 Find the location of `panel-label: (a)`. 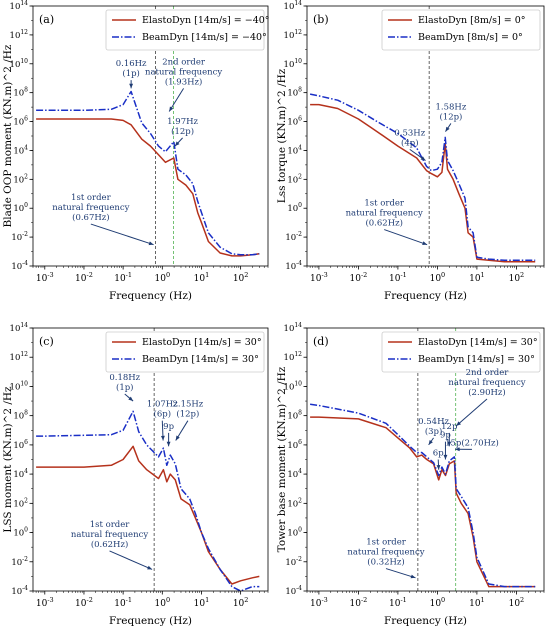

panel-label: (a) is located at coordinates (46, 19).